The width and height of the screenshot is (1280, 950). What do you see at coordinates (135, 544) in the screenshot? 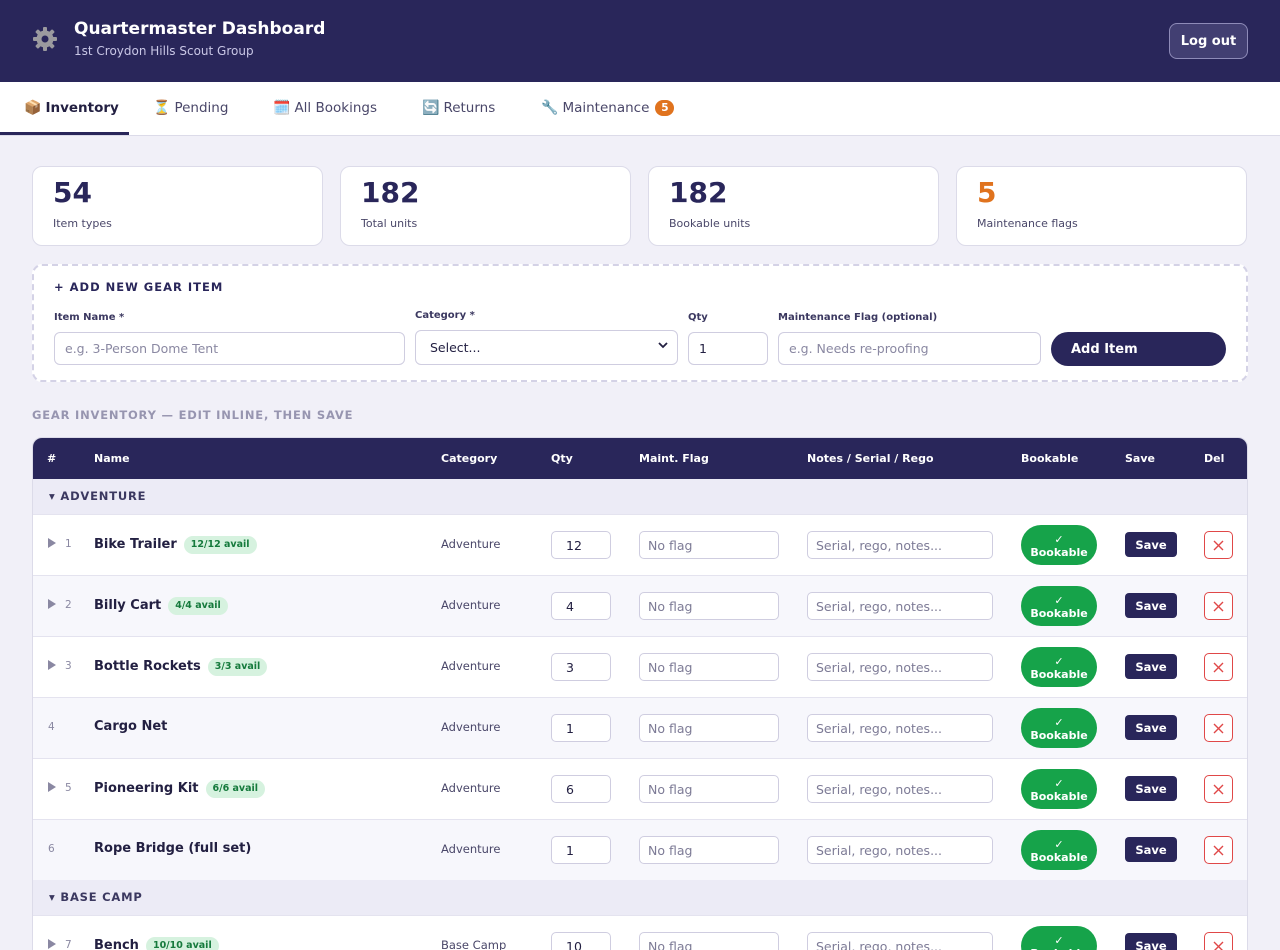
I see `item-name-text: Bike Trailer` at bounding box center [135, 544].